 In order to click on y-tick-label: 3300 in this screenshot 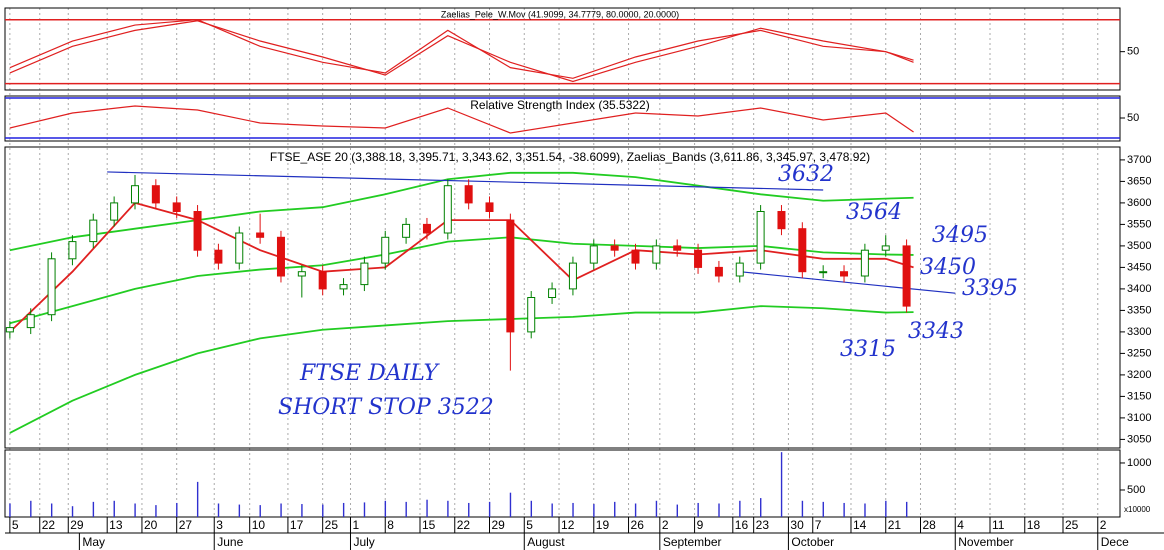, I will do `click(1139, 332)`.